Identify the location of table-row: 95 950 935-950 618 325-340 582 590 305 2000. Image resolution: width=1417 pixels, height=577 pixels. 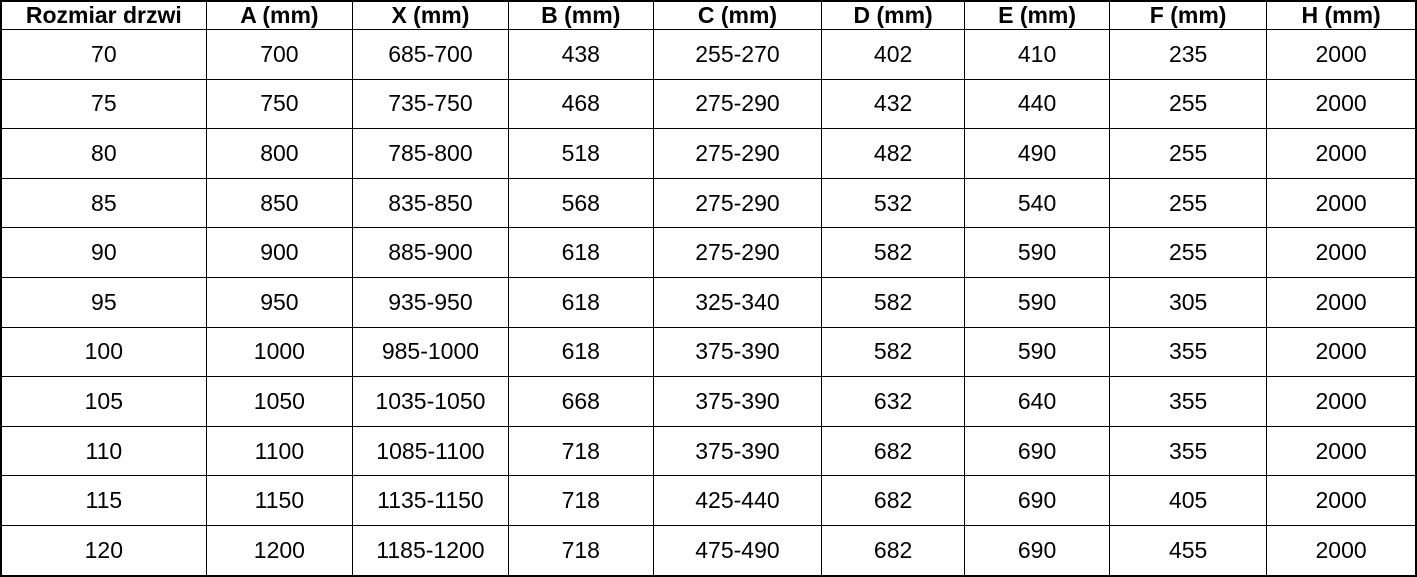
(708, 302).